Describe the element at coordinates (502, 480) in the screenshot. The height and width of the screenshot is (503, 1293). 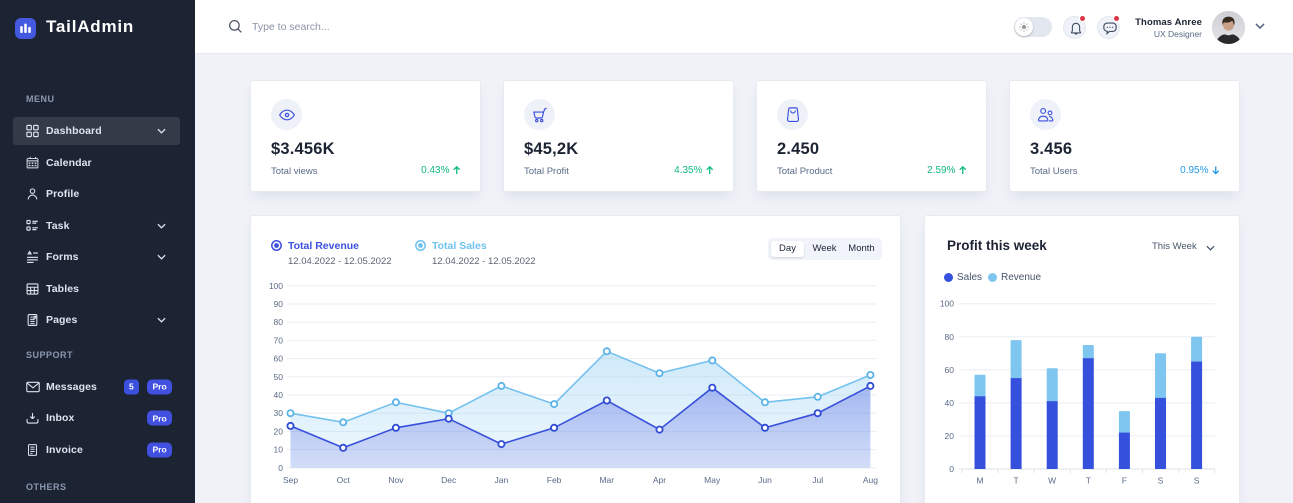
I see `svg-text: Jan` at that location.